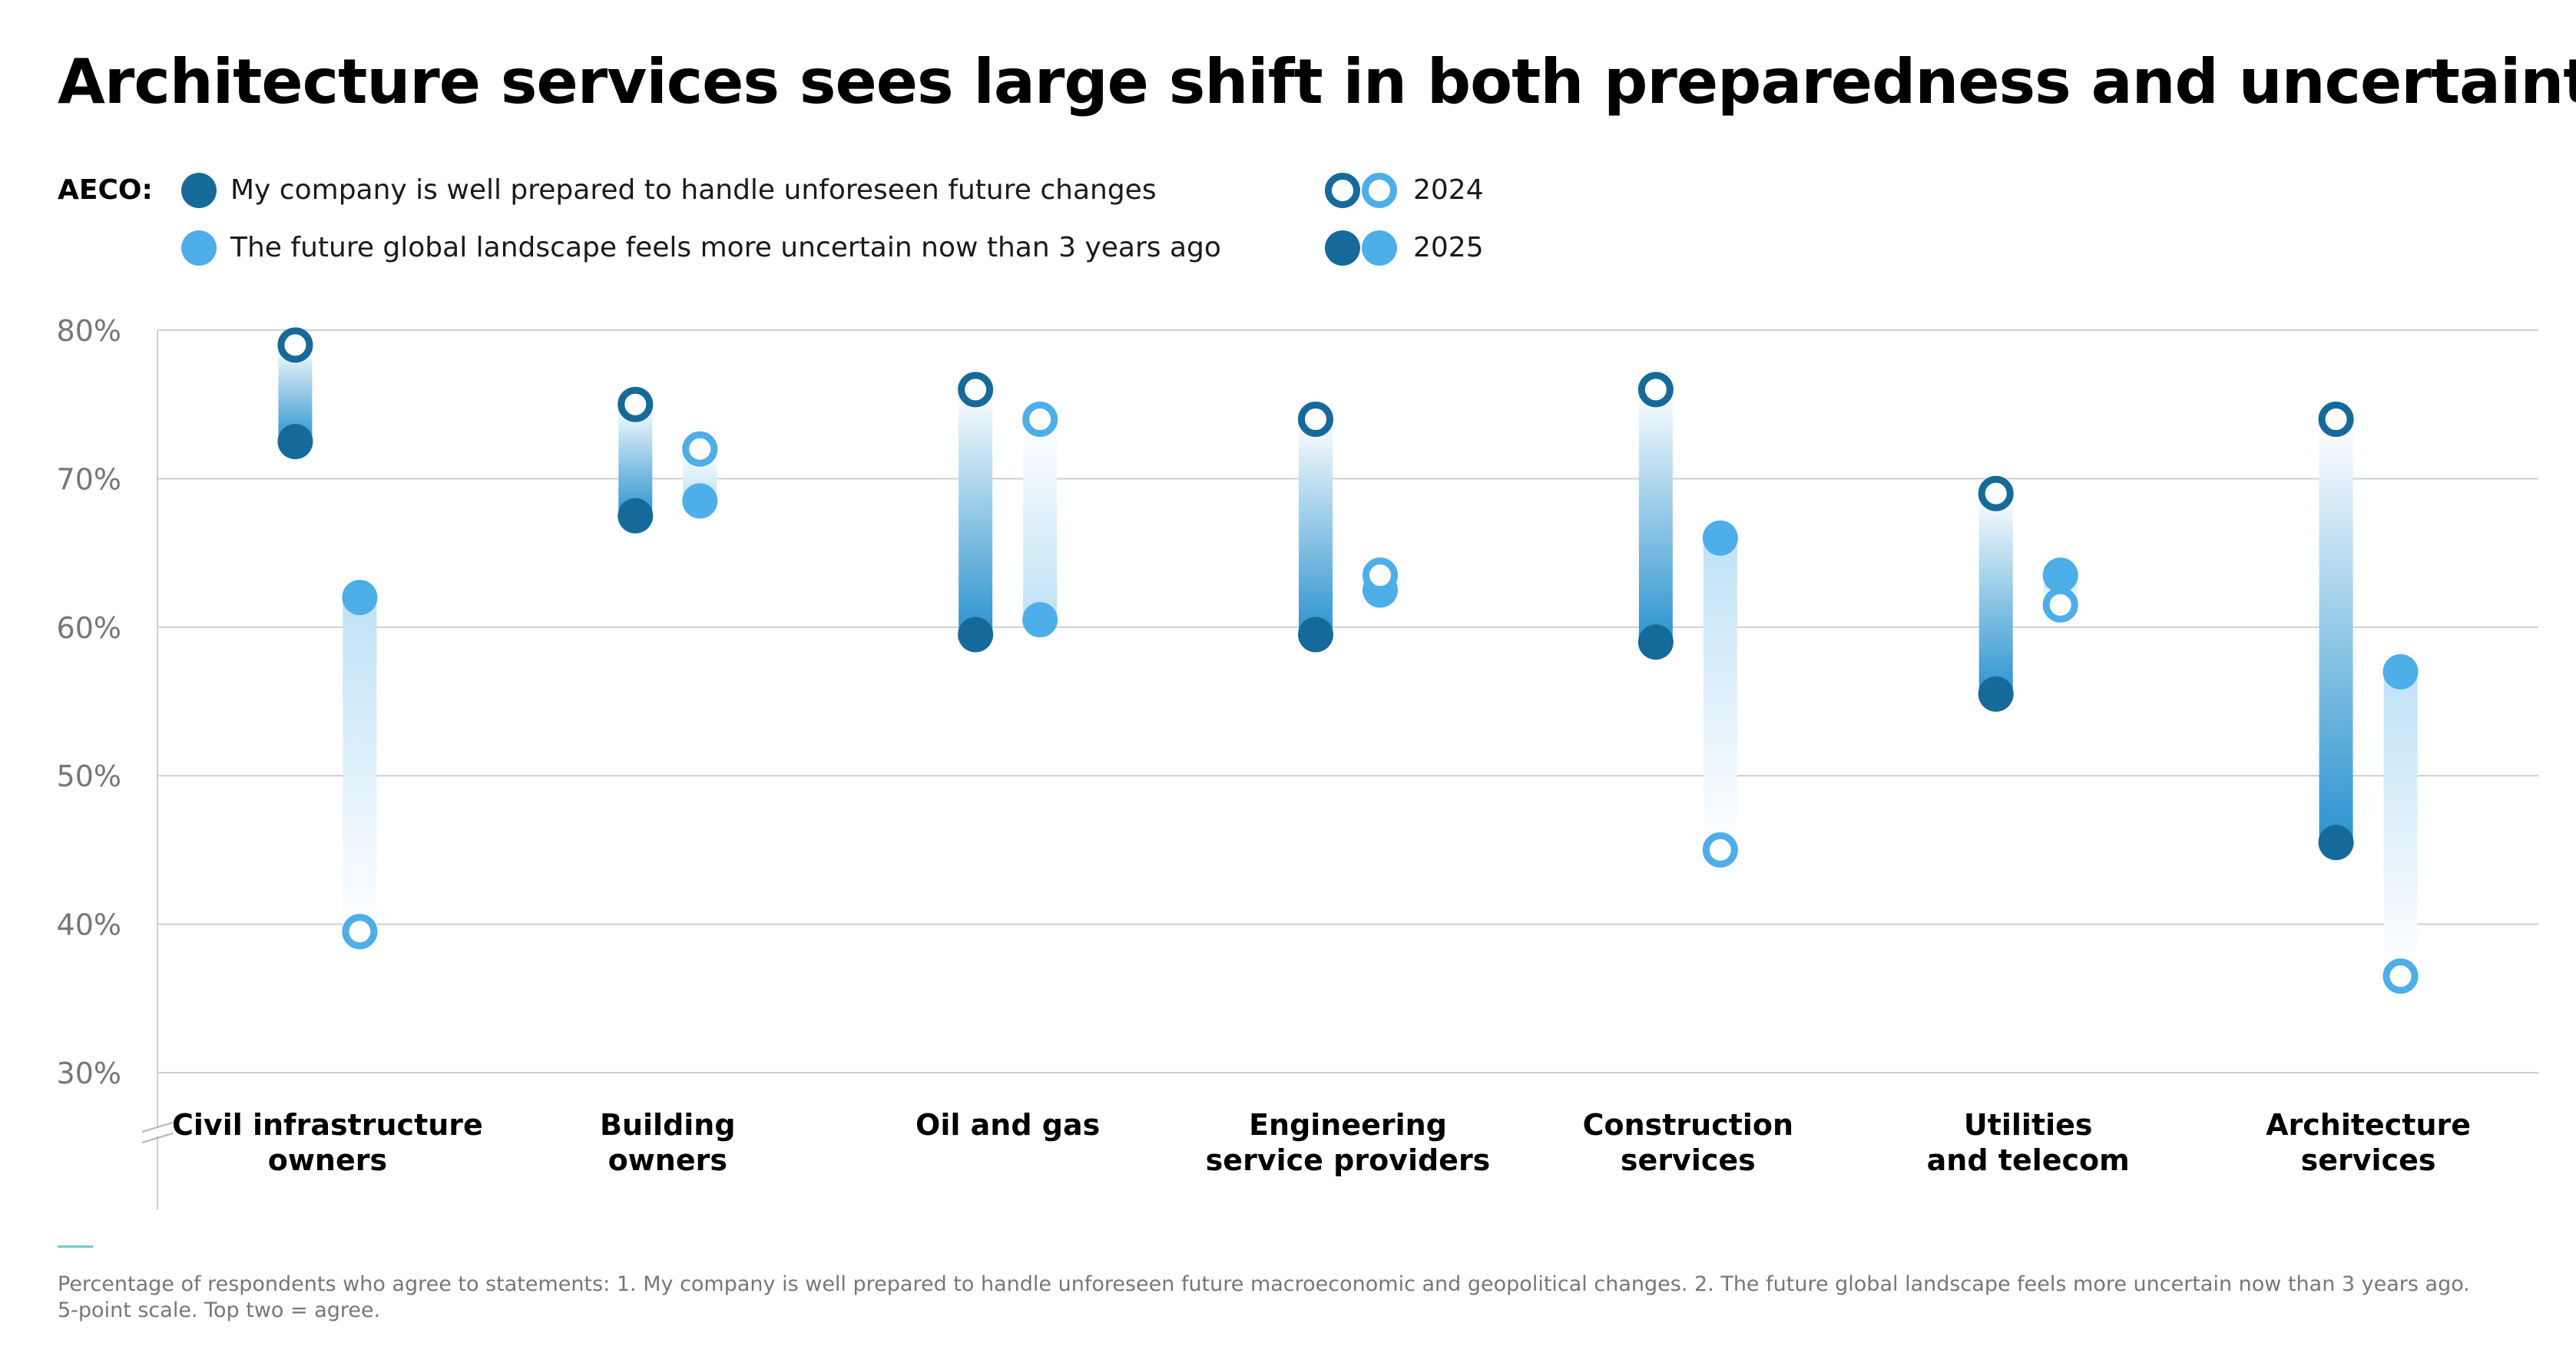 The image size is (2576, 1366). What do you see at coordinates (1379, 248) in the screenshot?
I see `legend-2025-light-dot` at bounding box center [1379, 248].